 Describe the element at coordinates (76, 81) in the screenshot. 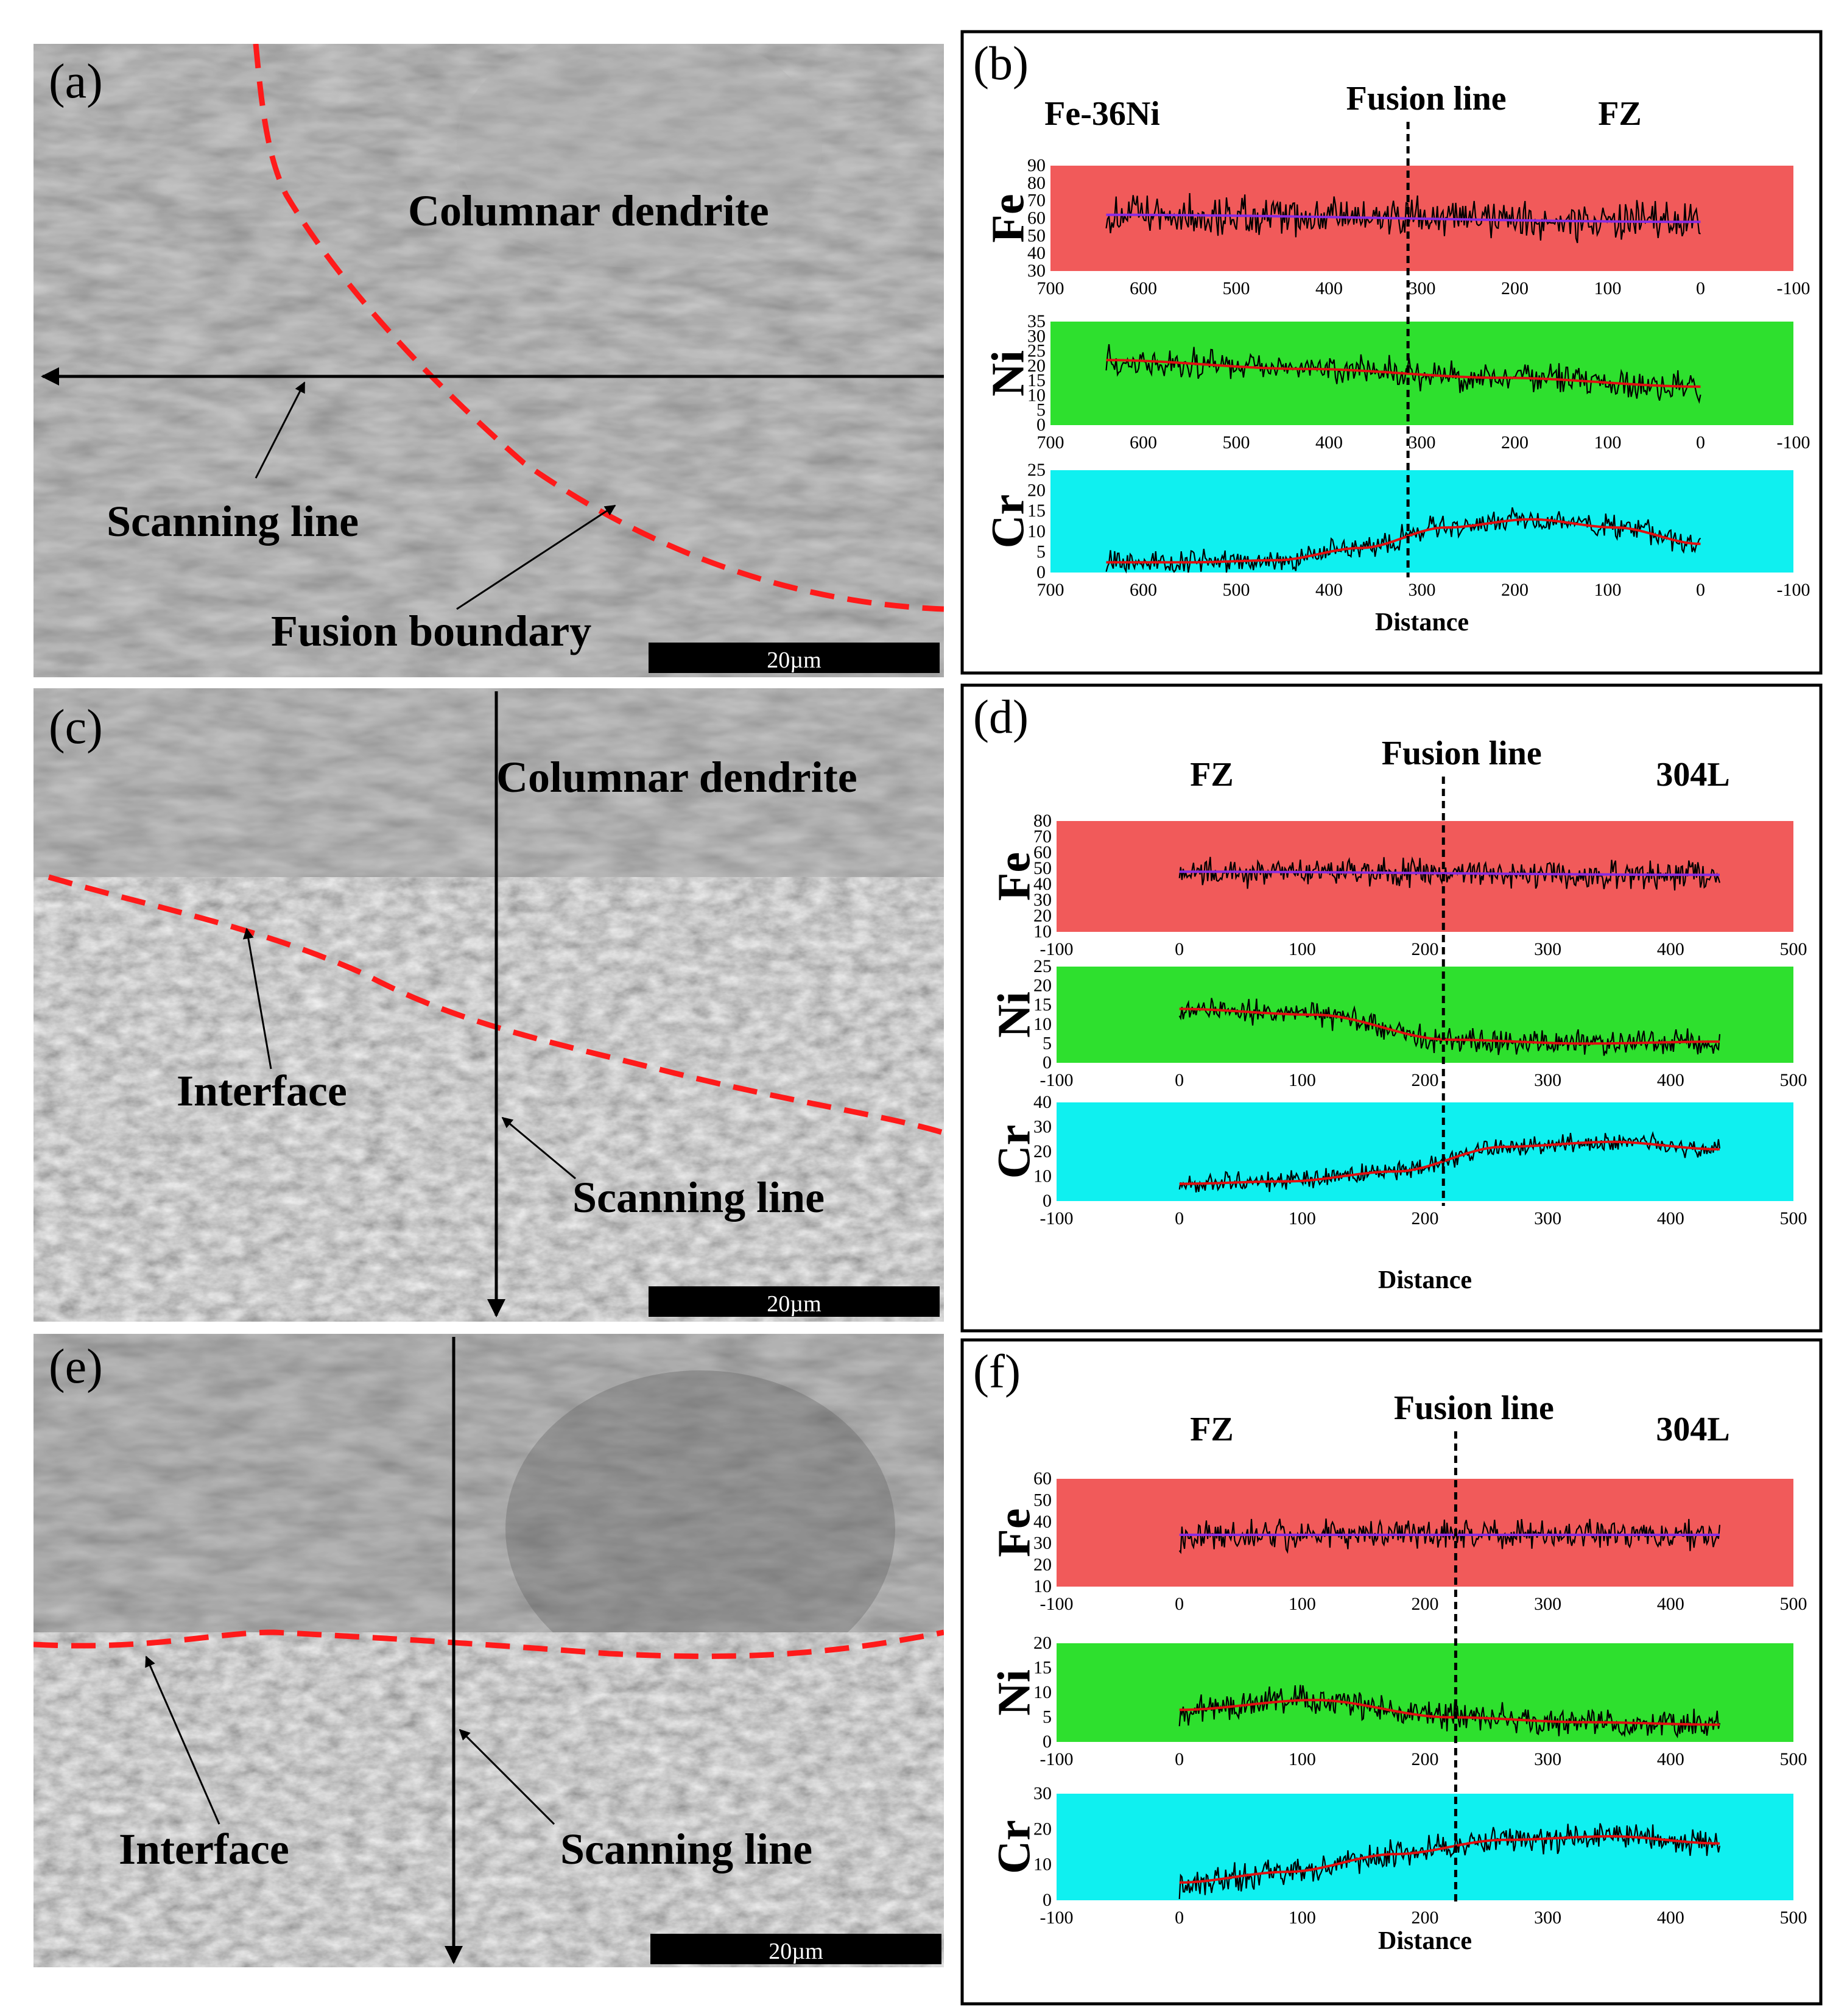

I see `panel-label-a: (a)` at that location.